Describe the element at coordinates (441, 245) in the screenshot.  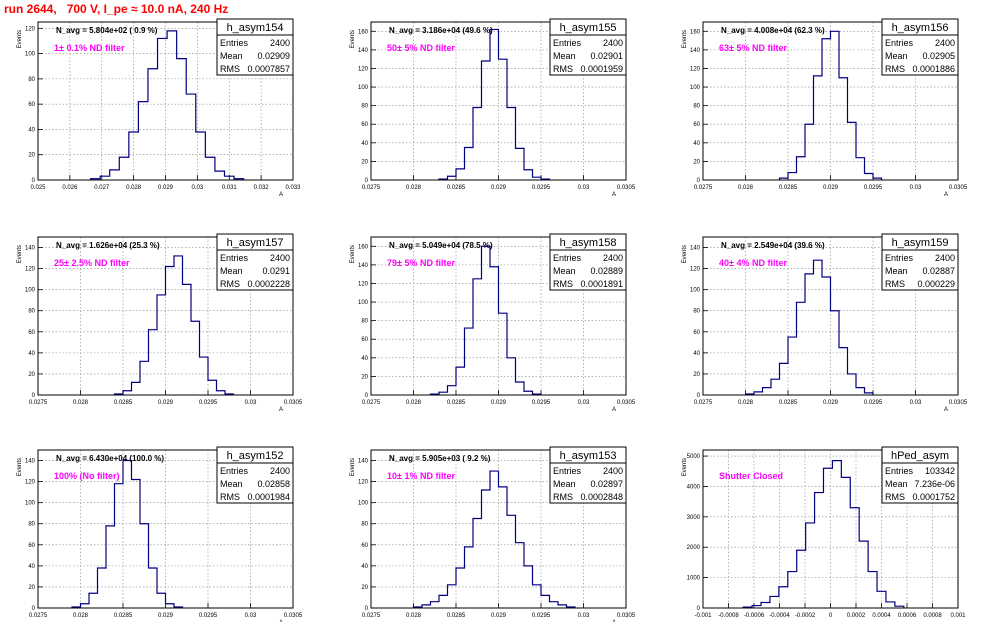
I see `navg-label: N_avg = 5.049e+04 (78.5 %)` at that location.